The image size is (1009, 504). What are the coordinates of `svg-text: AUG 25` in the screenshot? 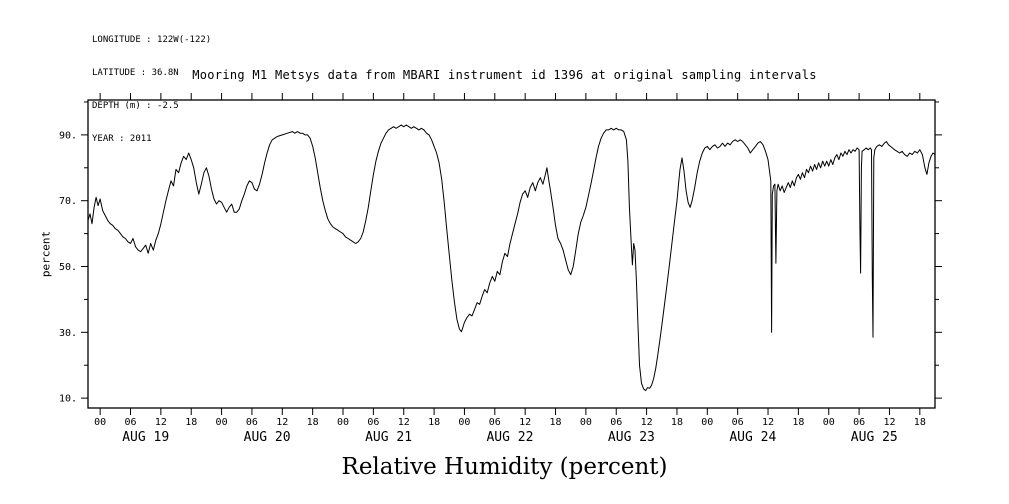 It's located at (874, 437).